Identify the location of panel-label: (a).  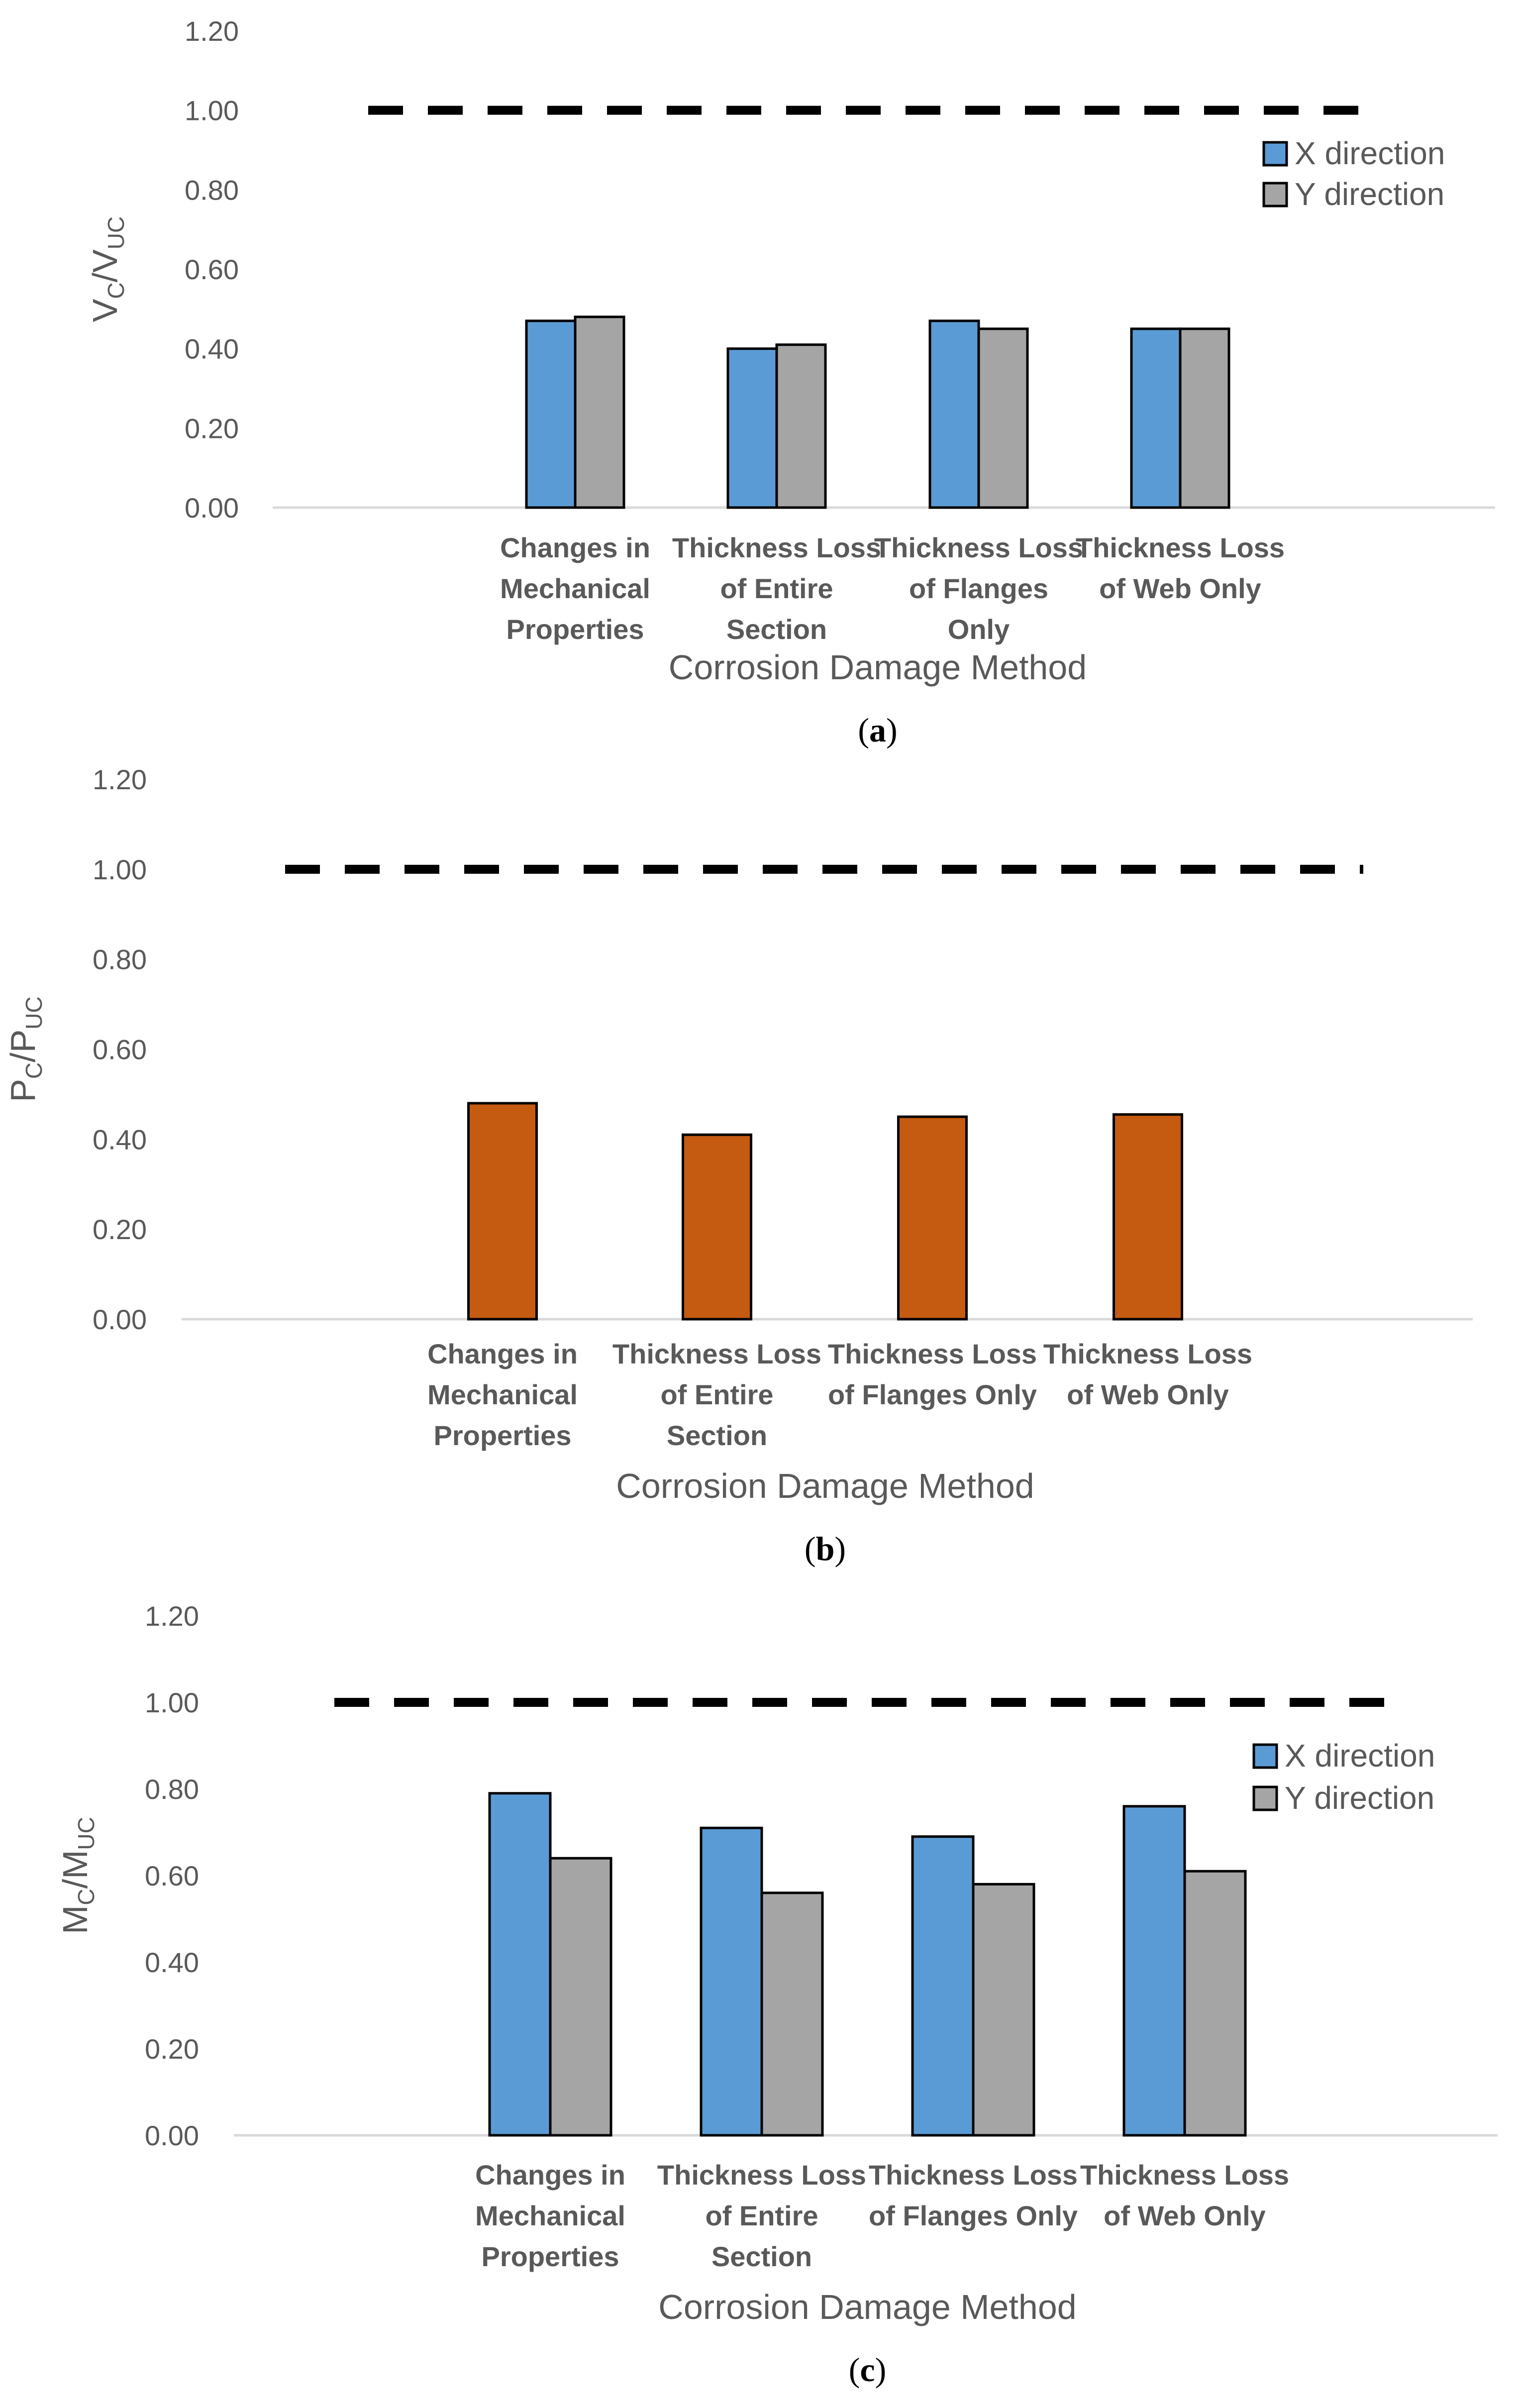
(877, 730).